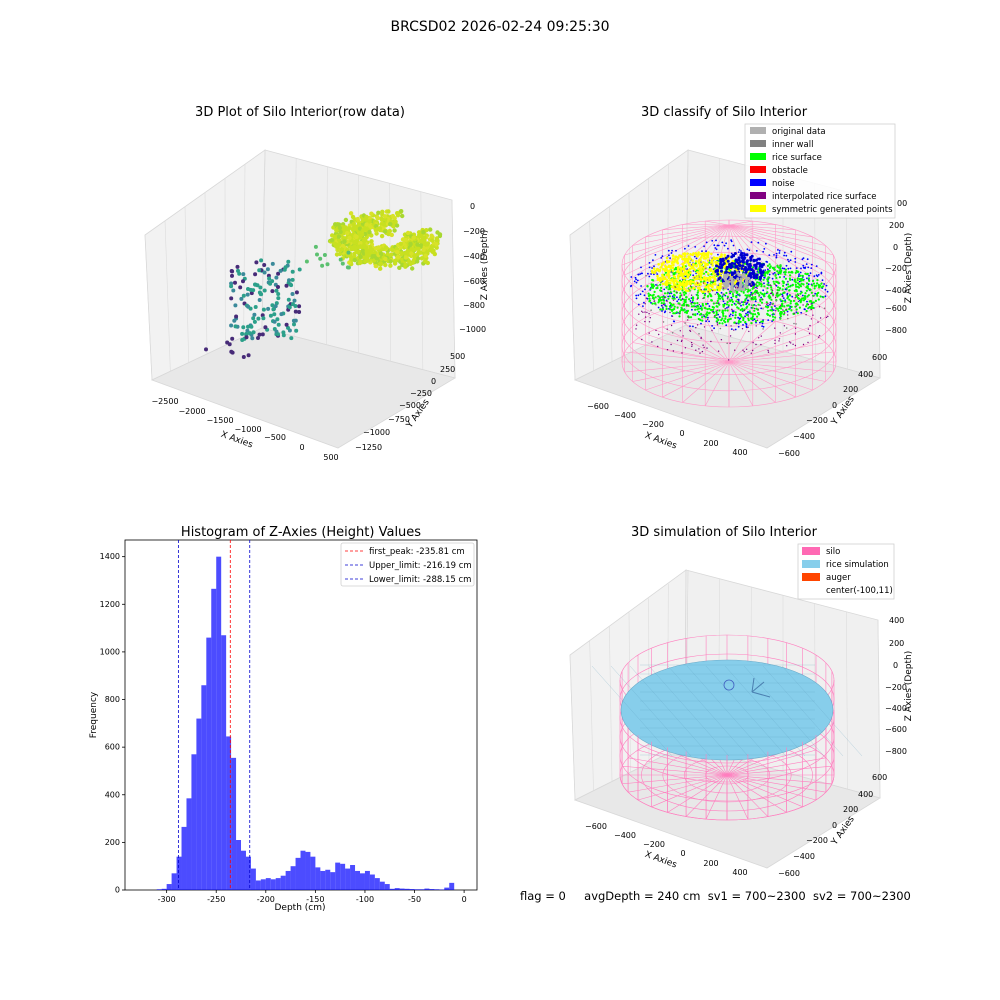 The image size is (1000, 1000). I want to click on p4-xtick: −200, so click(654, 844).